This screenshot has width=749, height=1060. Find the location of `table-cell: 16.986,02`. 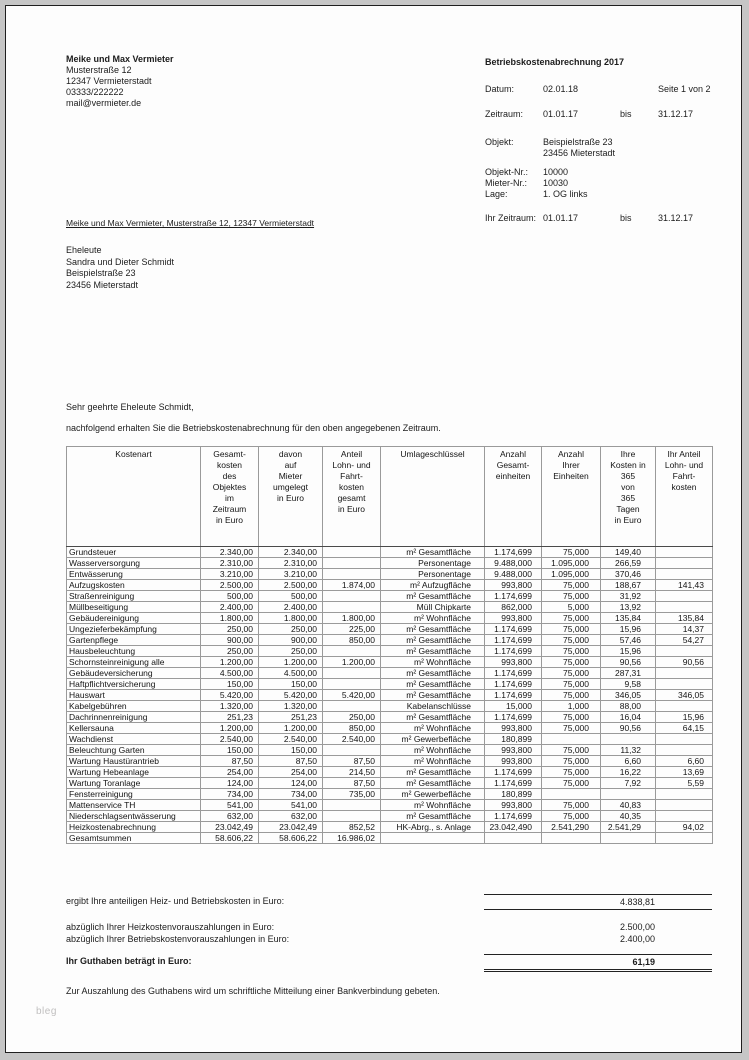

table-cell: 16.986,02 is located at coordinates (351, 838).